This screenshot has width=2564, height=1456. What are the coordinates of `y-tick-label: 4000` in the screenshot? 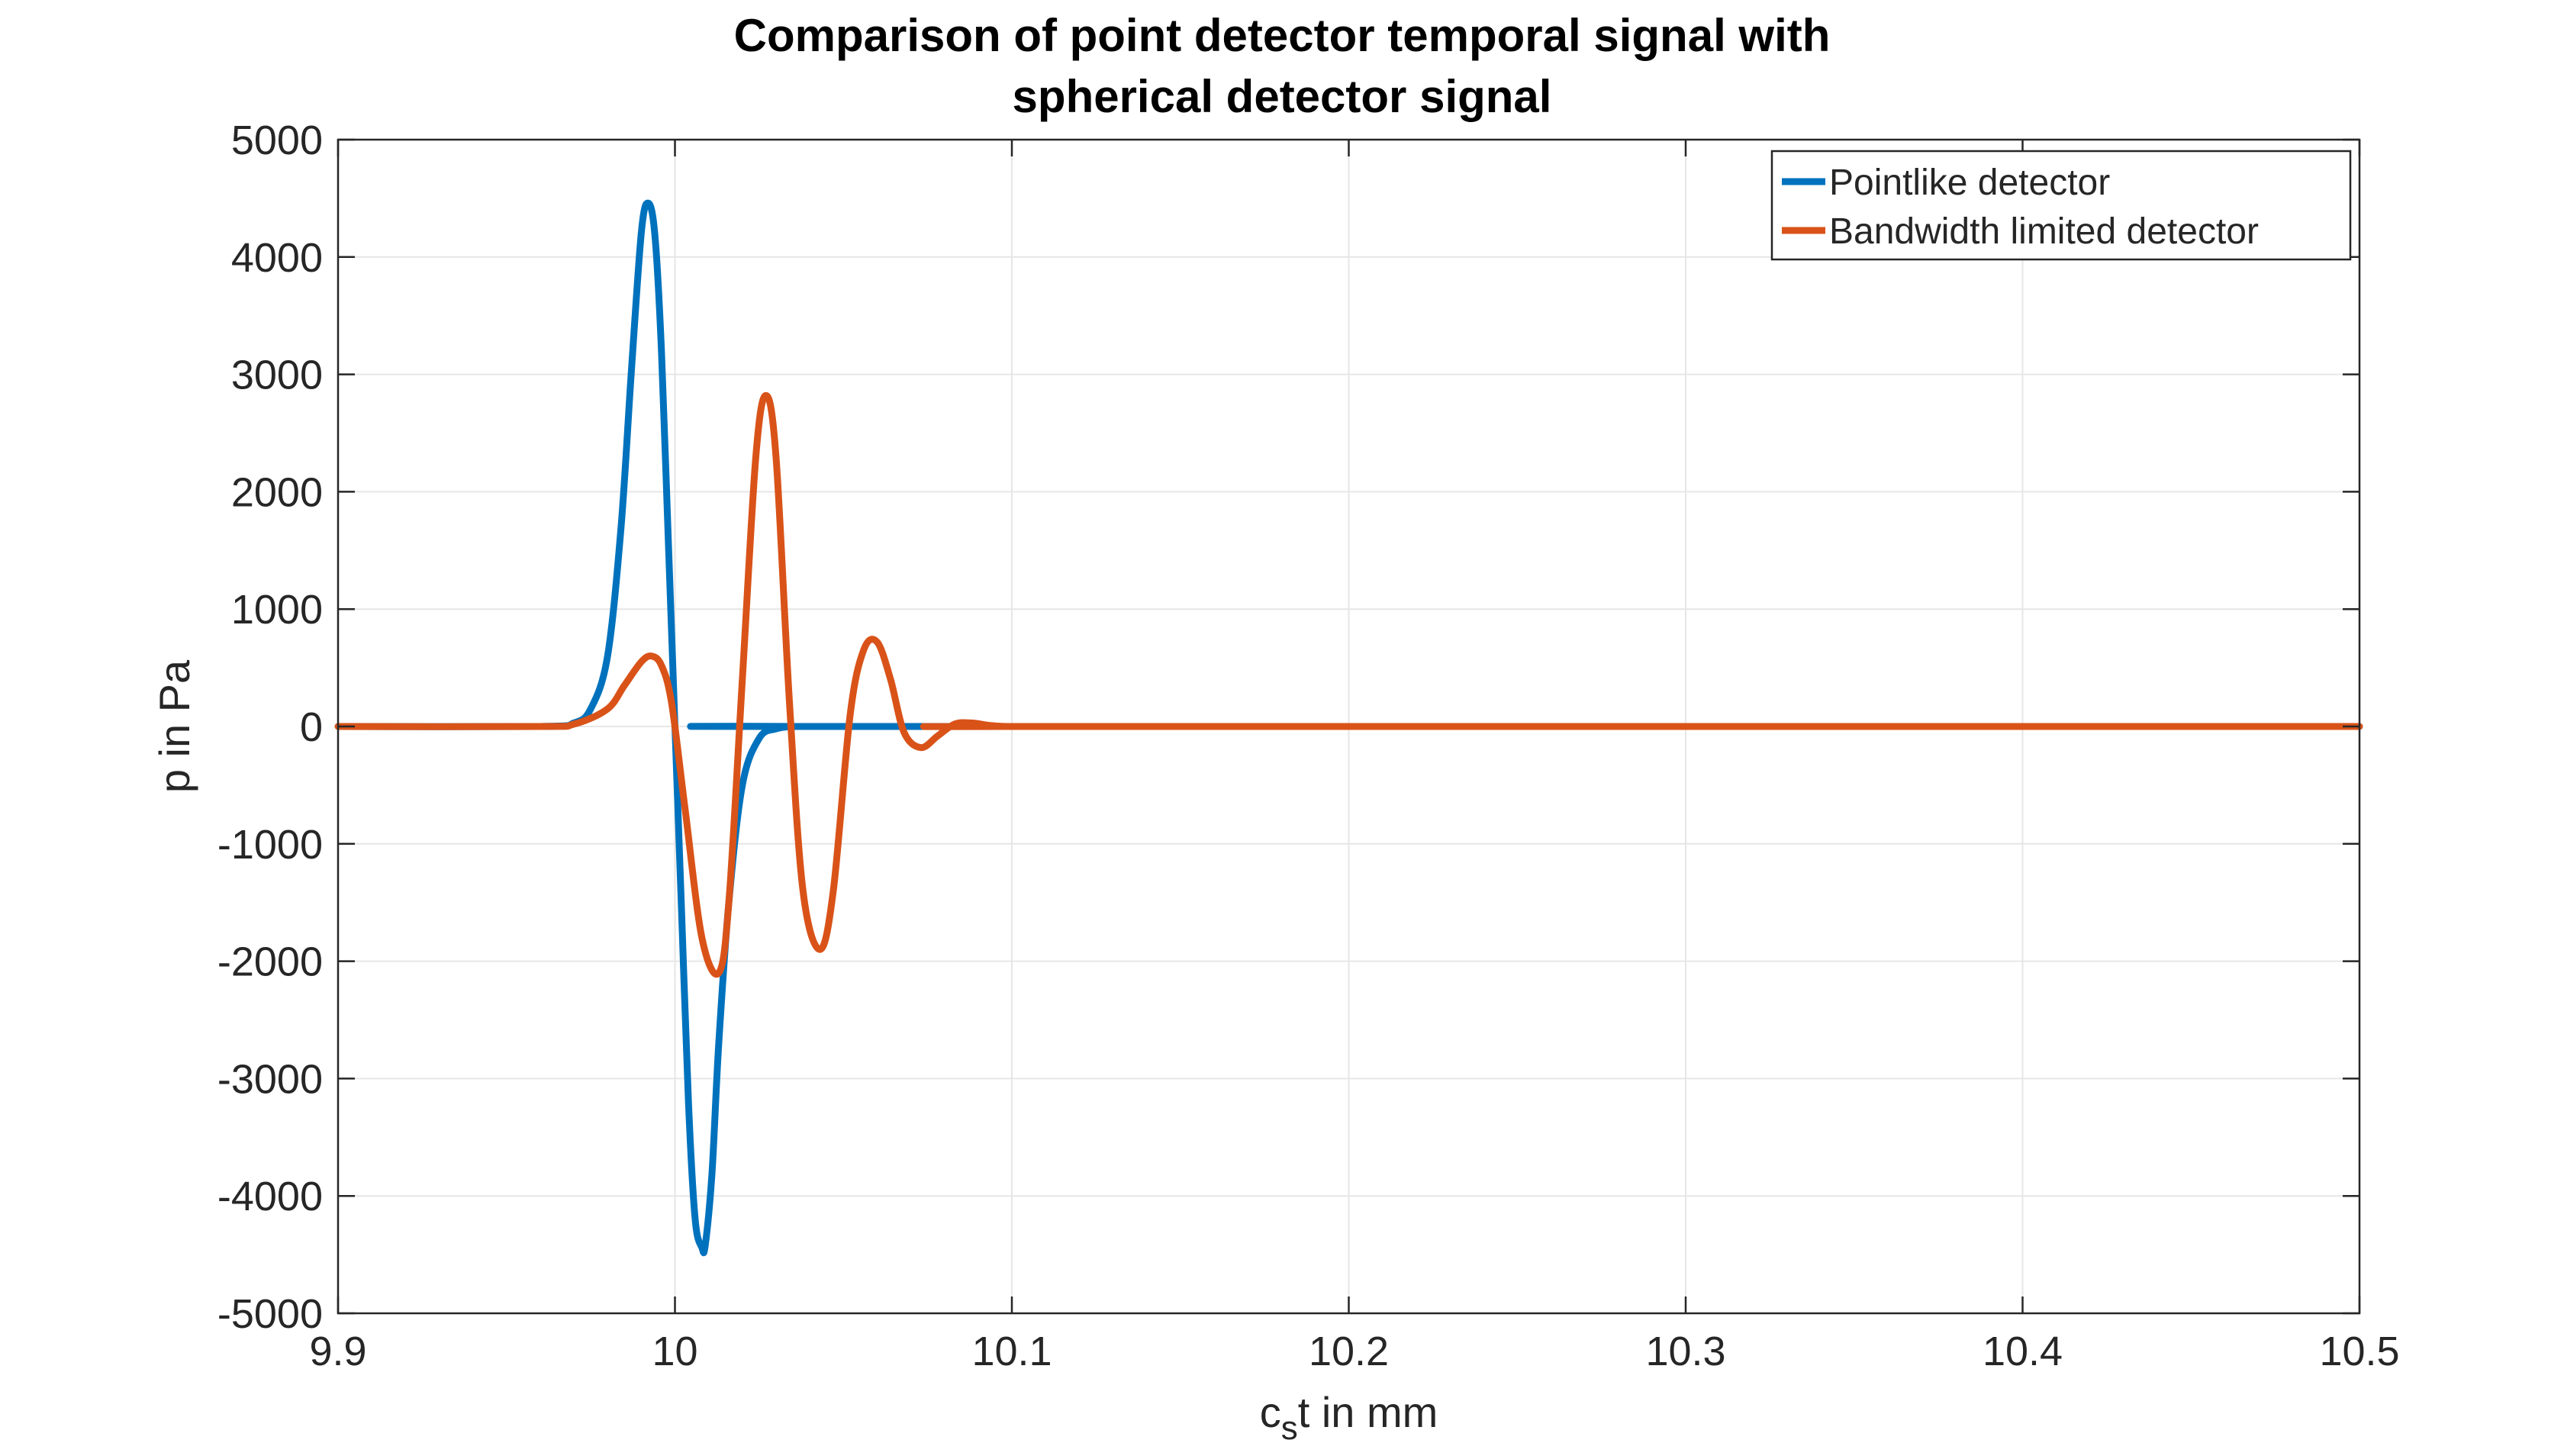 It's located at (277, 258).